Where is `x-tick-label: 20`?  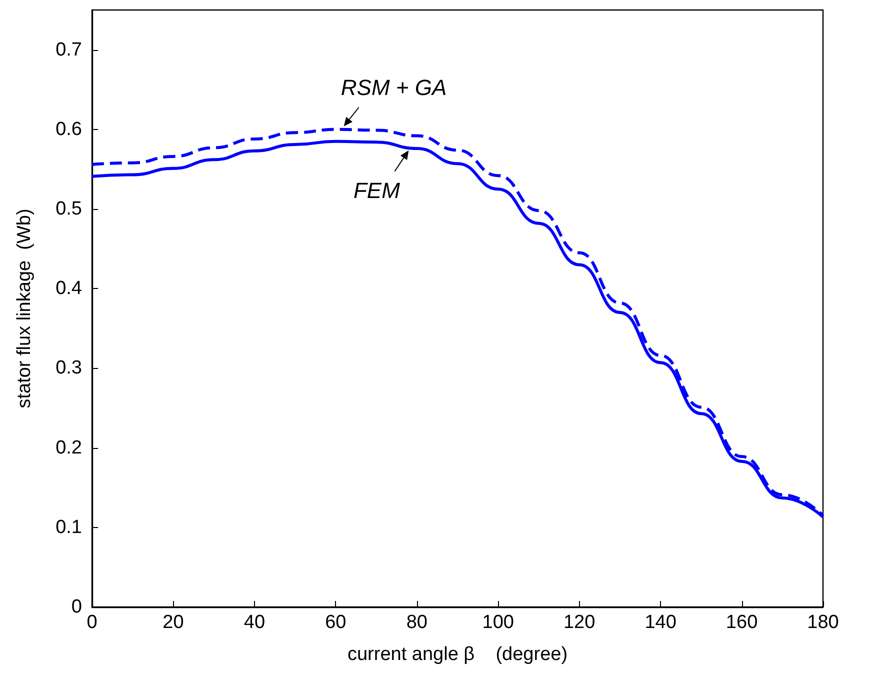 x-tick-label: 20 is located at coordinates (173, 622).